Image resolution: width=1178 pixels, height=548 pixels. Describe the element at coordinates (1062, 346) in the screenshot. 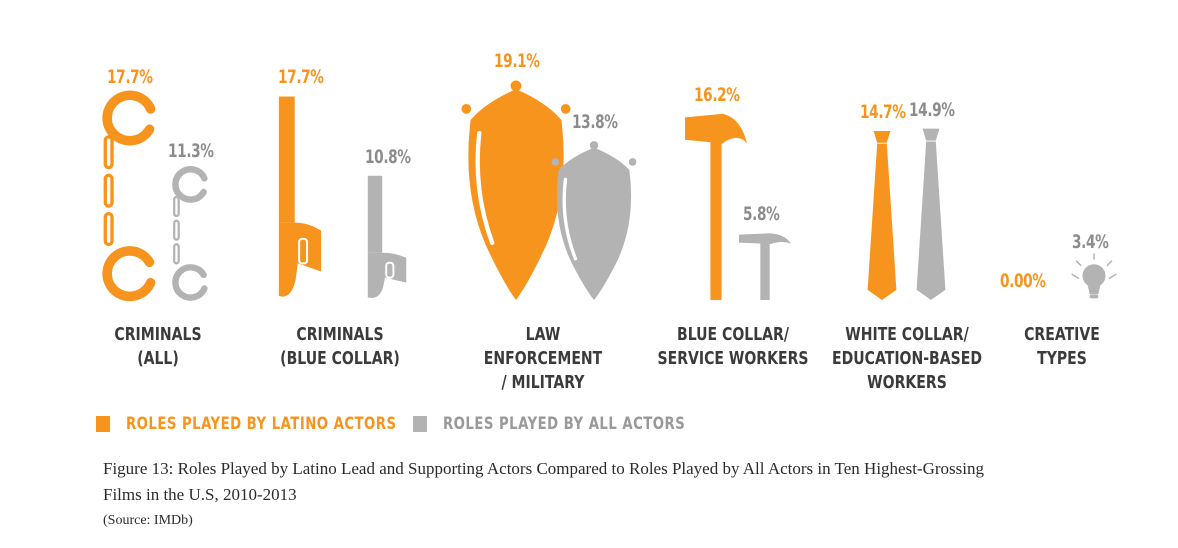

I see `category-label: CREATIVE TYPES` at that location.